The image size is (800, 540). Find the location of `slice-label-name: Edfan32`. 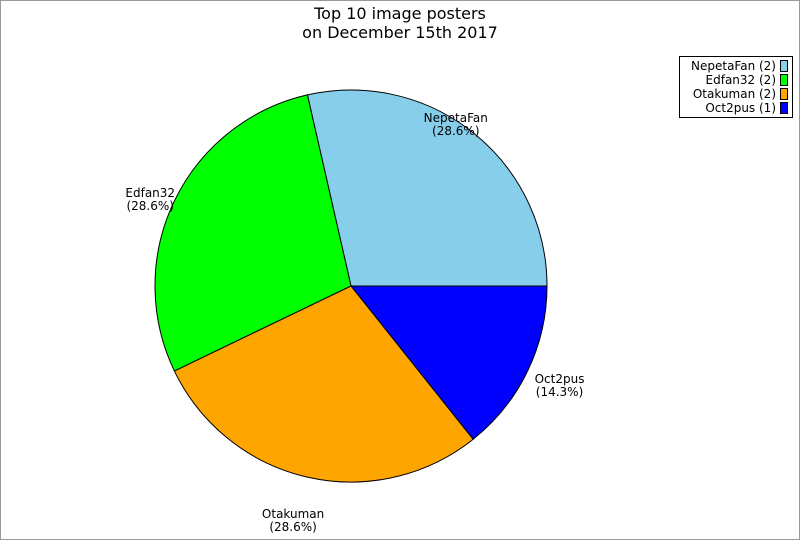

slice-label-name: Edfan32 is located at coordinates (150, 193).